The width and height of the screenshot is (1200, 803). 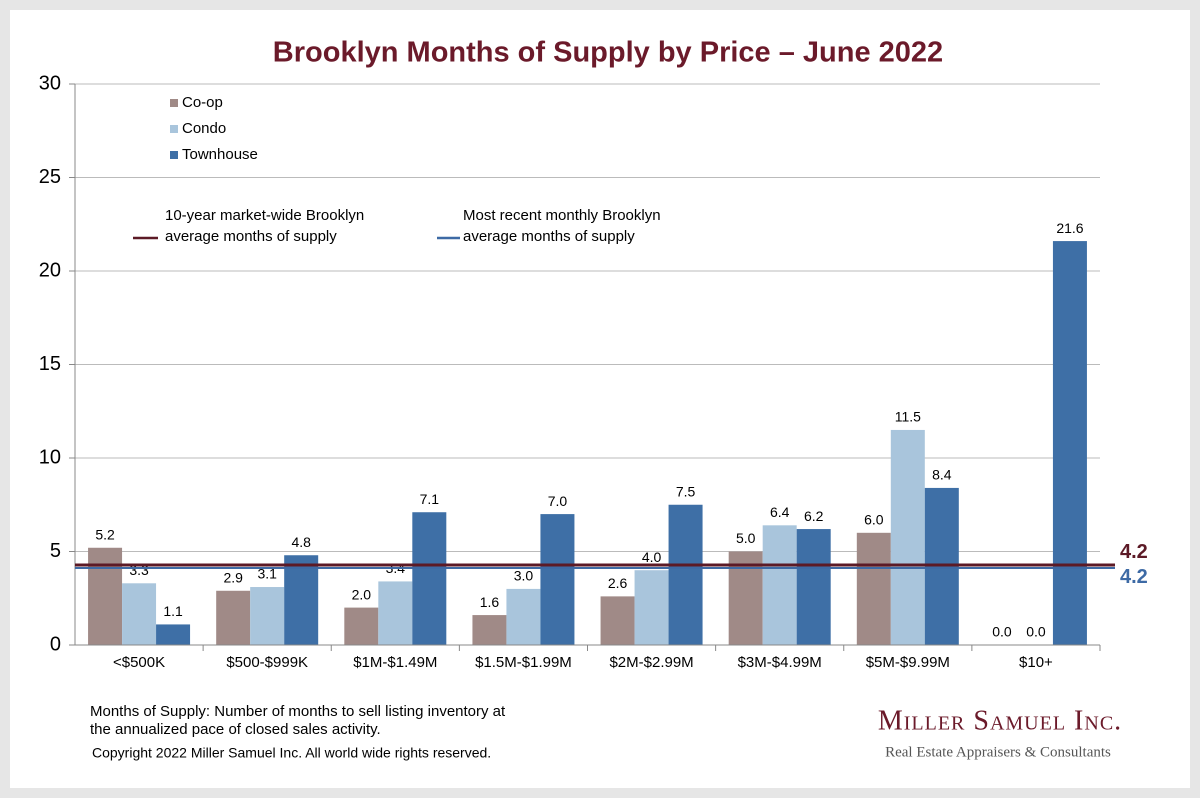 What do you see at coordinates (558, 501) in the screenshot?
I see `data-label: 7.0` at bounding box center [558, 501].